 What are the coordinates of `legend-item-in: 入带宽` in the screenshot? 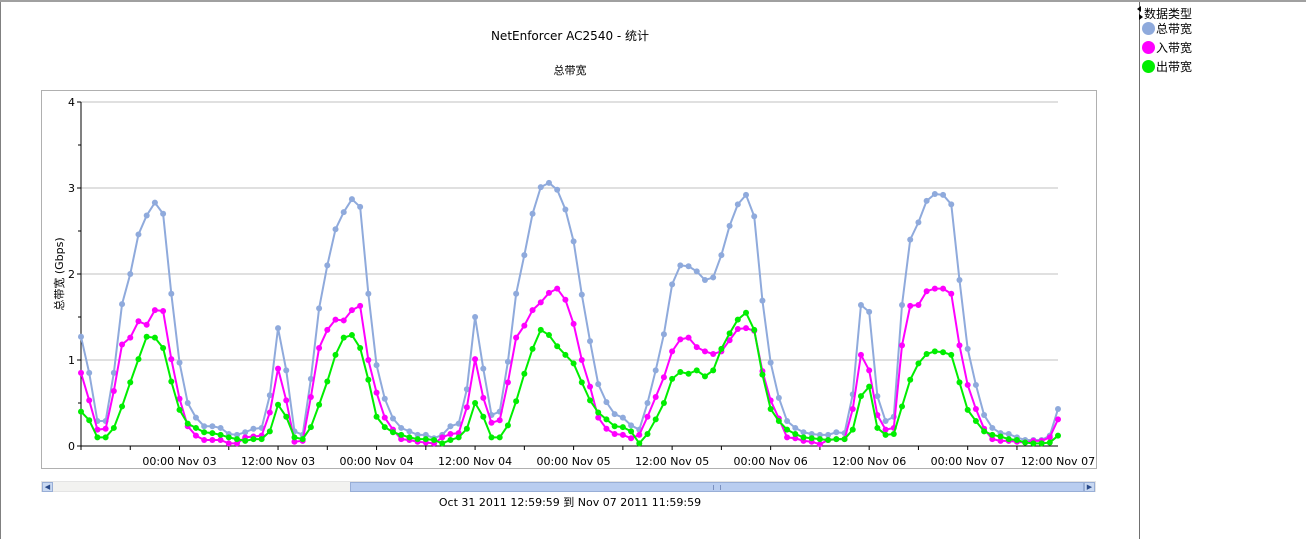 It's located at (1167, 47).